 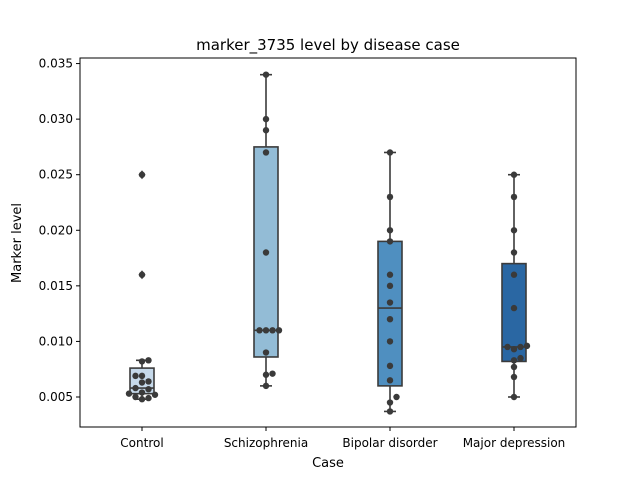 I want to click on swarm-points-major-depression, so click(x=517, y=286).